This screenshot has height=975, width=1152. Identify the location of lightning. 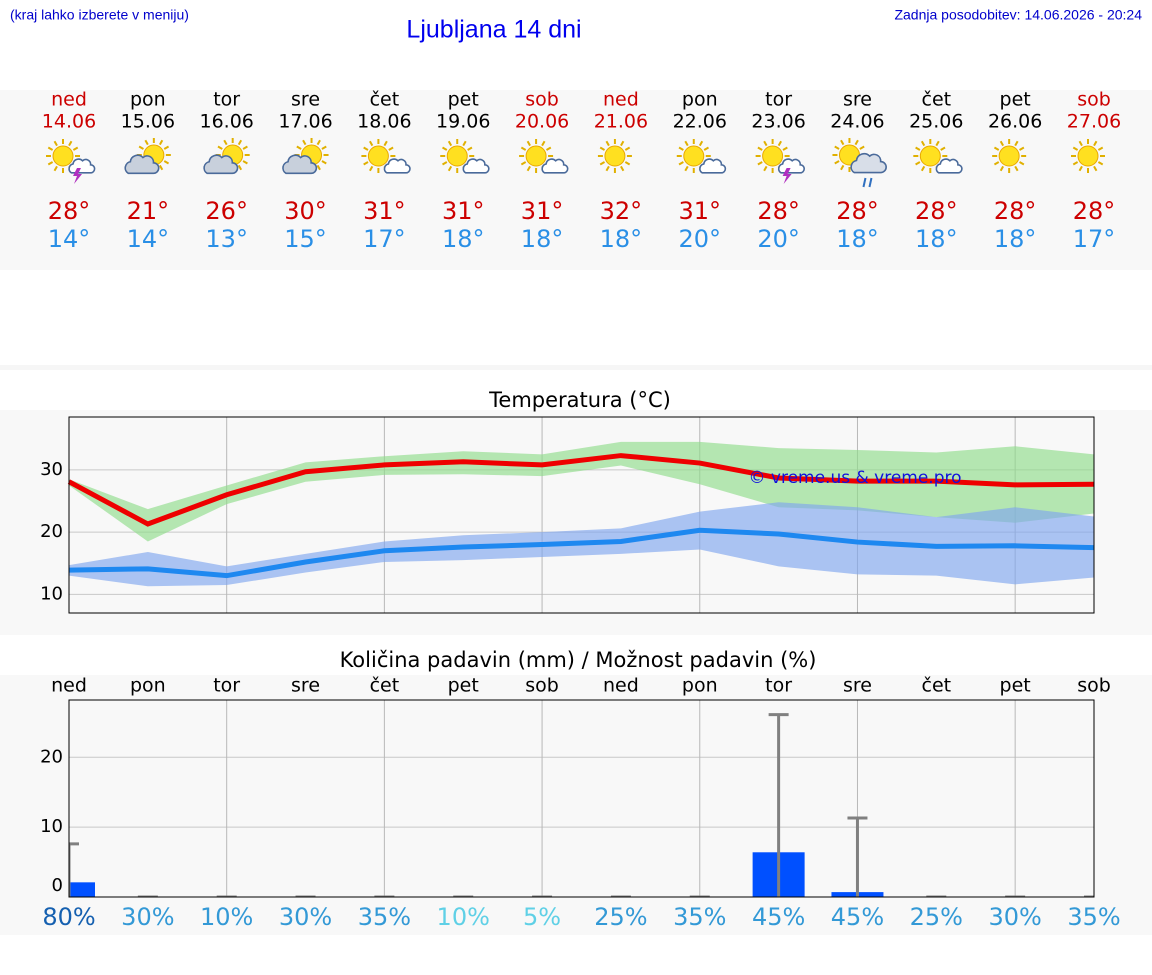
(77, 176).